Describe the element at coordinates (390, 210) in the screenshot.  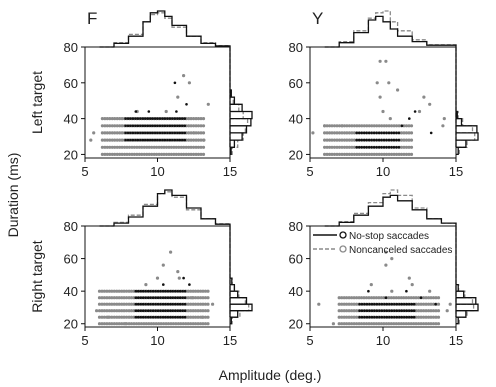
I see `top-histogram-nostop` at that location.